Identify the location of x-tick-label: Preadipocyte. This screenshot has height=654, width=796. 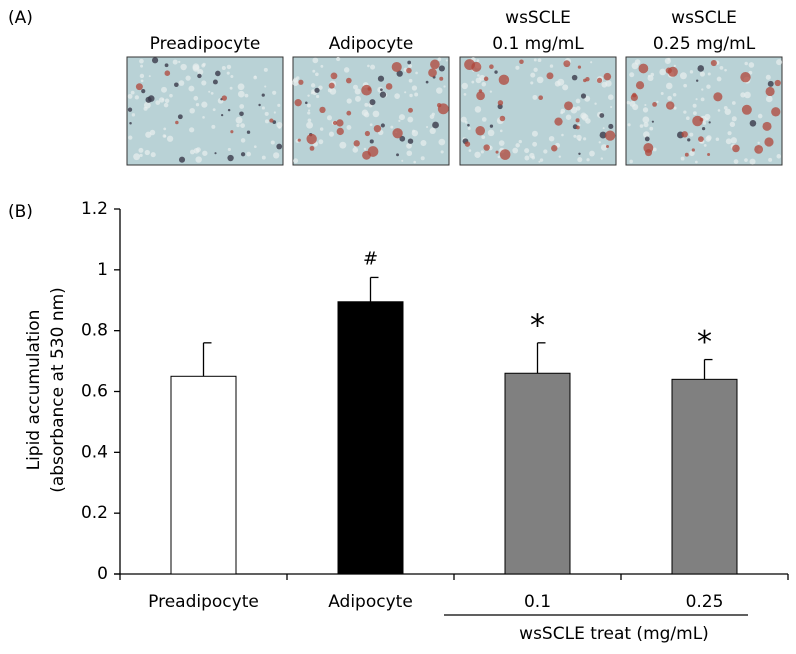
(203, 602).